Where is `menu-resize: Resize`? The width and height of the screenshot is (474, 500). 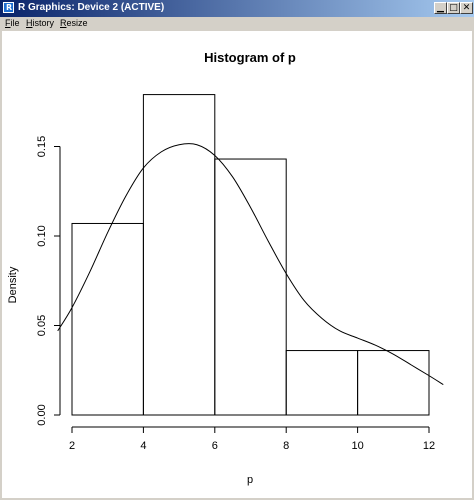
menu-resize: Resize is located at coordinates (74, 23).